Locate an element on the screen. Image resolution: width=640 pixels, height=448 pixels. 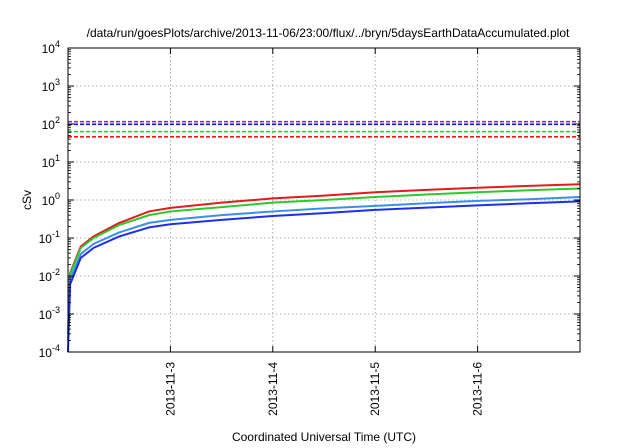
x-tick-label: 2013-11-5 is located at coordinates (375, 389).